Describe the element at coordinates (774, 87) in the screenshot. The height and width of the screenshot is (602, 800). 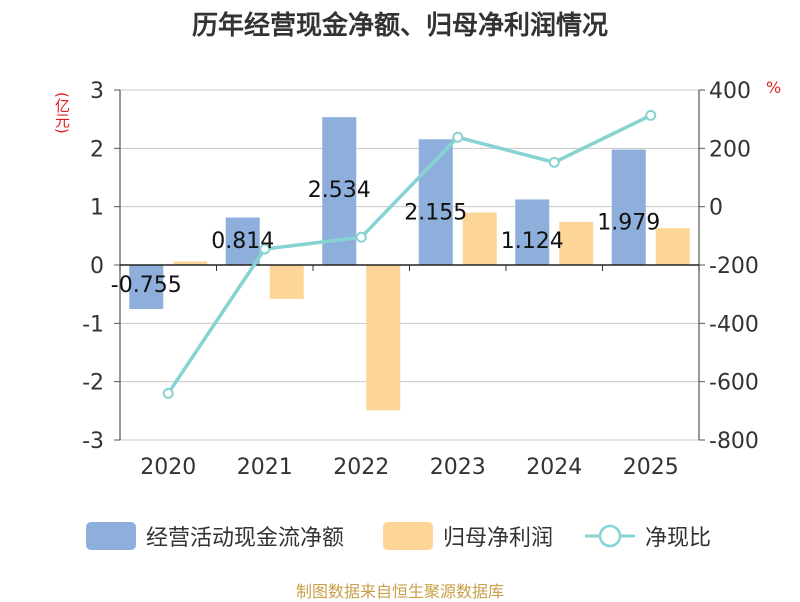
I see `right-axis-unit: %` at that location.